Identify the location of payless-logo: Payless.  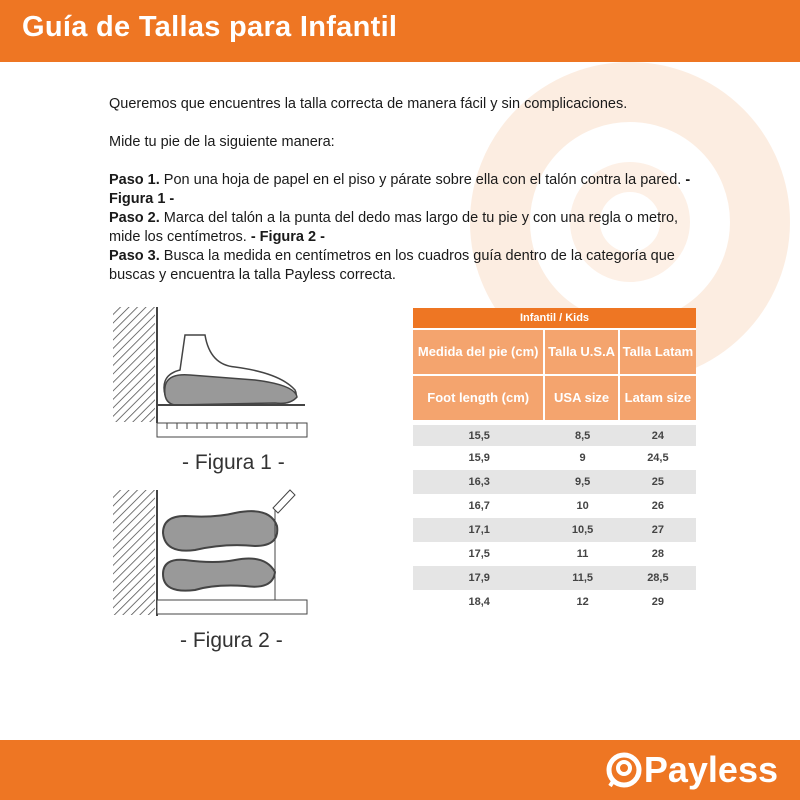
(691, 770).